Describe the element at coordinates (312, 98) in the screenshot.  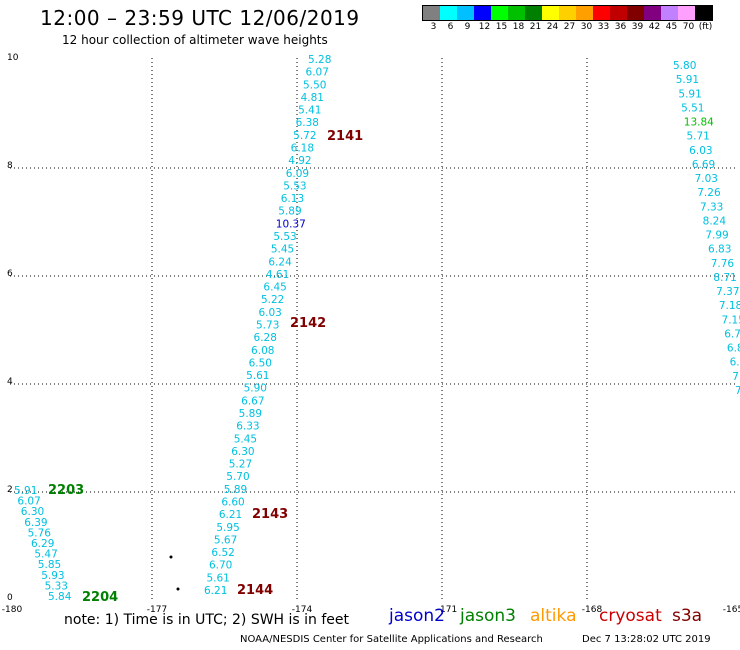
I see `swh-label: 4.81` at that location.